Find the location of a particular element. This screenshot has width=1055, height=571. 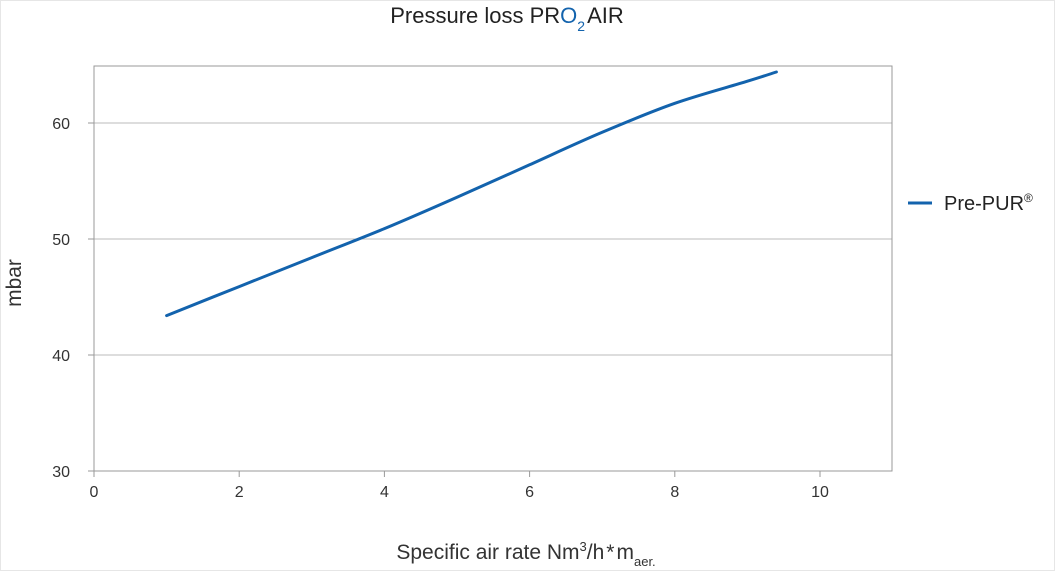

y-tick-label-50: 50 is located at coordinates (61, 240).